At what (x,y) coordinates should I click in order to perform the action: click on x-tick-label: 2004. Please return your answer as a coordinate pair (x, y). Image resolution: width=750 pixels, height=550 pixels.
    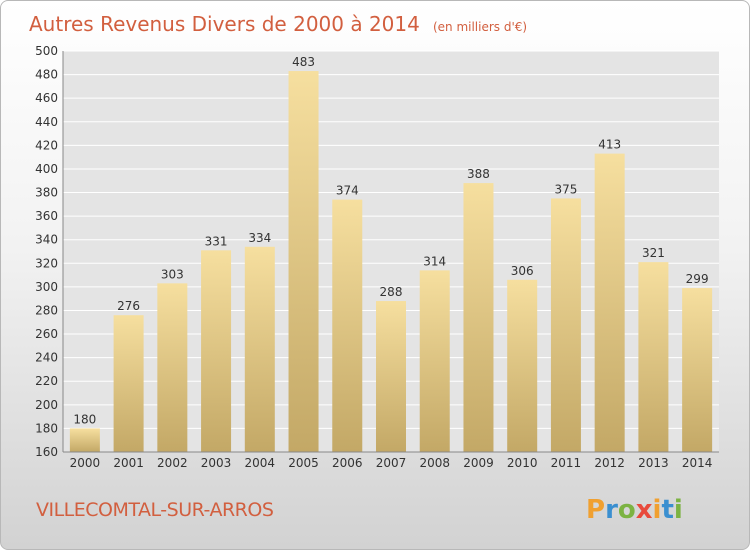
    Looking at the image, I should click on (260, 463).